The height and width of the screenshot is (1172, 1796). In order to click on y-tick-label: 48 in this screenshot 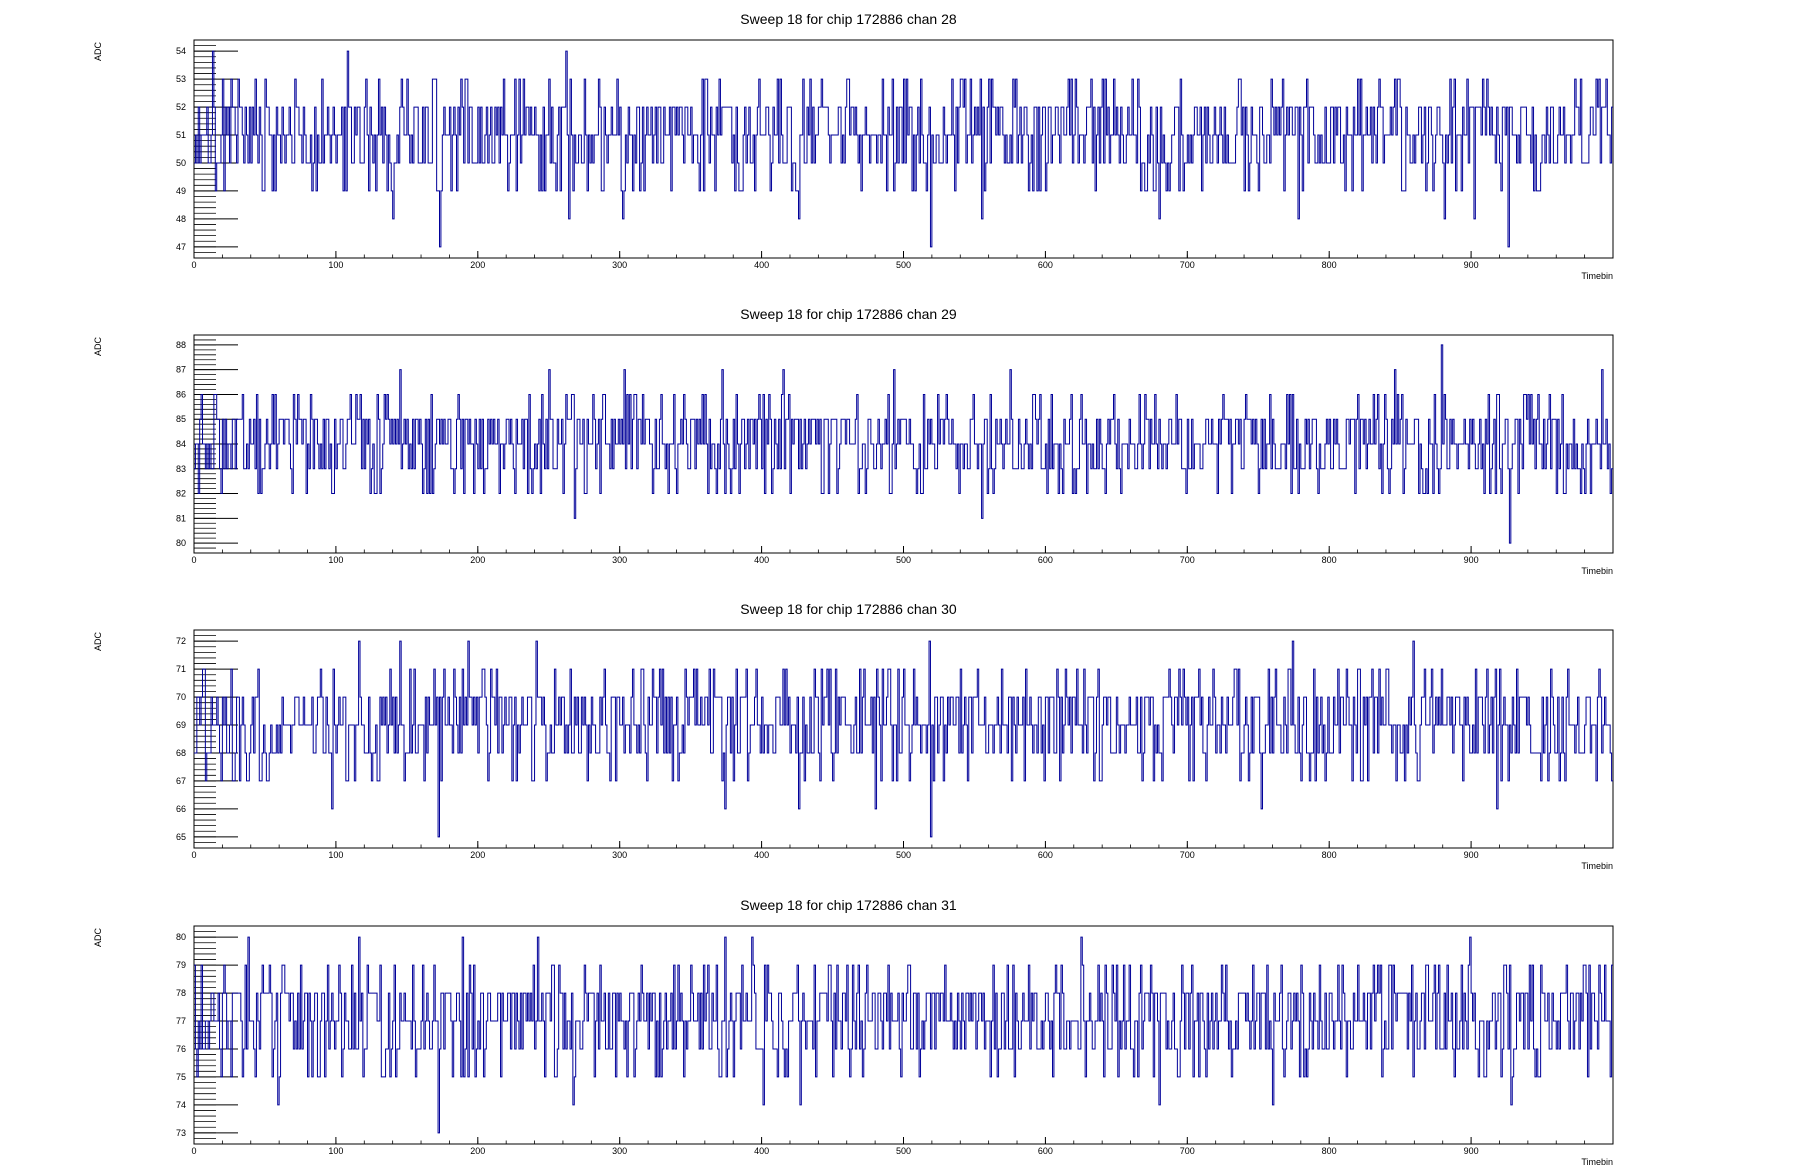, I will do `click(181, 219)`.